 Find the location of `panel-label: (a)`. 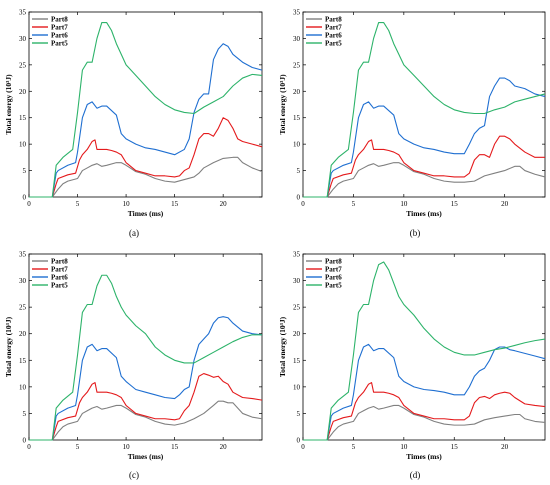

panel-label: (a) is located at coordinates (134, 233).